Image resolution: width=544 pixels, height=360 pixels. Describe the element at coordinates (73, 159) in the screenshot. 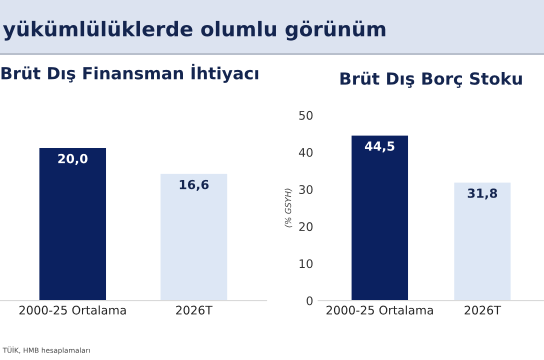

I see `data-label: 20,0` at that location.